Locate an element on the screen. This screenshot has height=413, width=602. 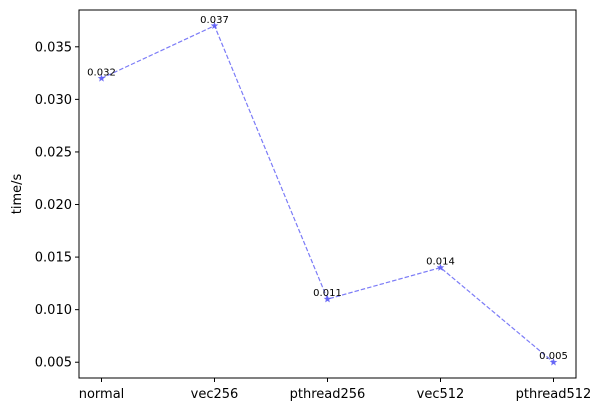
y-tick-label: 0.005 is located at coordinates (53, 363).